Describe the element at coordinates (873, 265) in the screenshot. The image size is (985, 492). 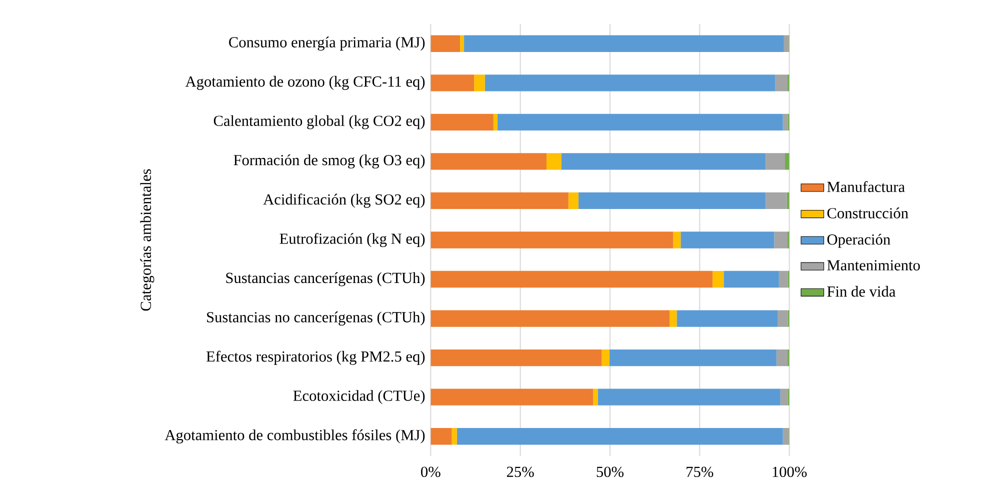
I see `legend-label: Mantenimiento` at that location.